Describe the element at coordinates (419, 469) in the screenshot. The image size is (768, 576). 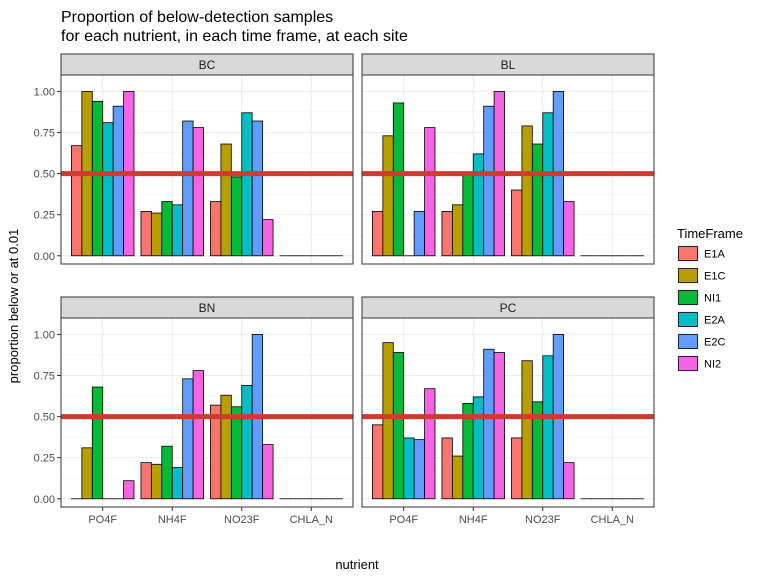
I see `bar-pc-e2c-po4f` at that location.